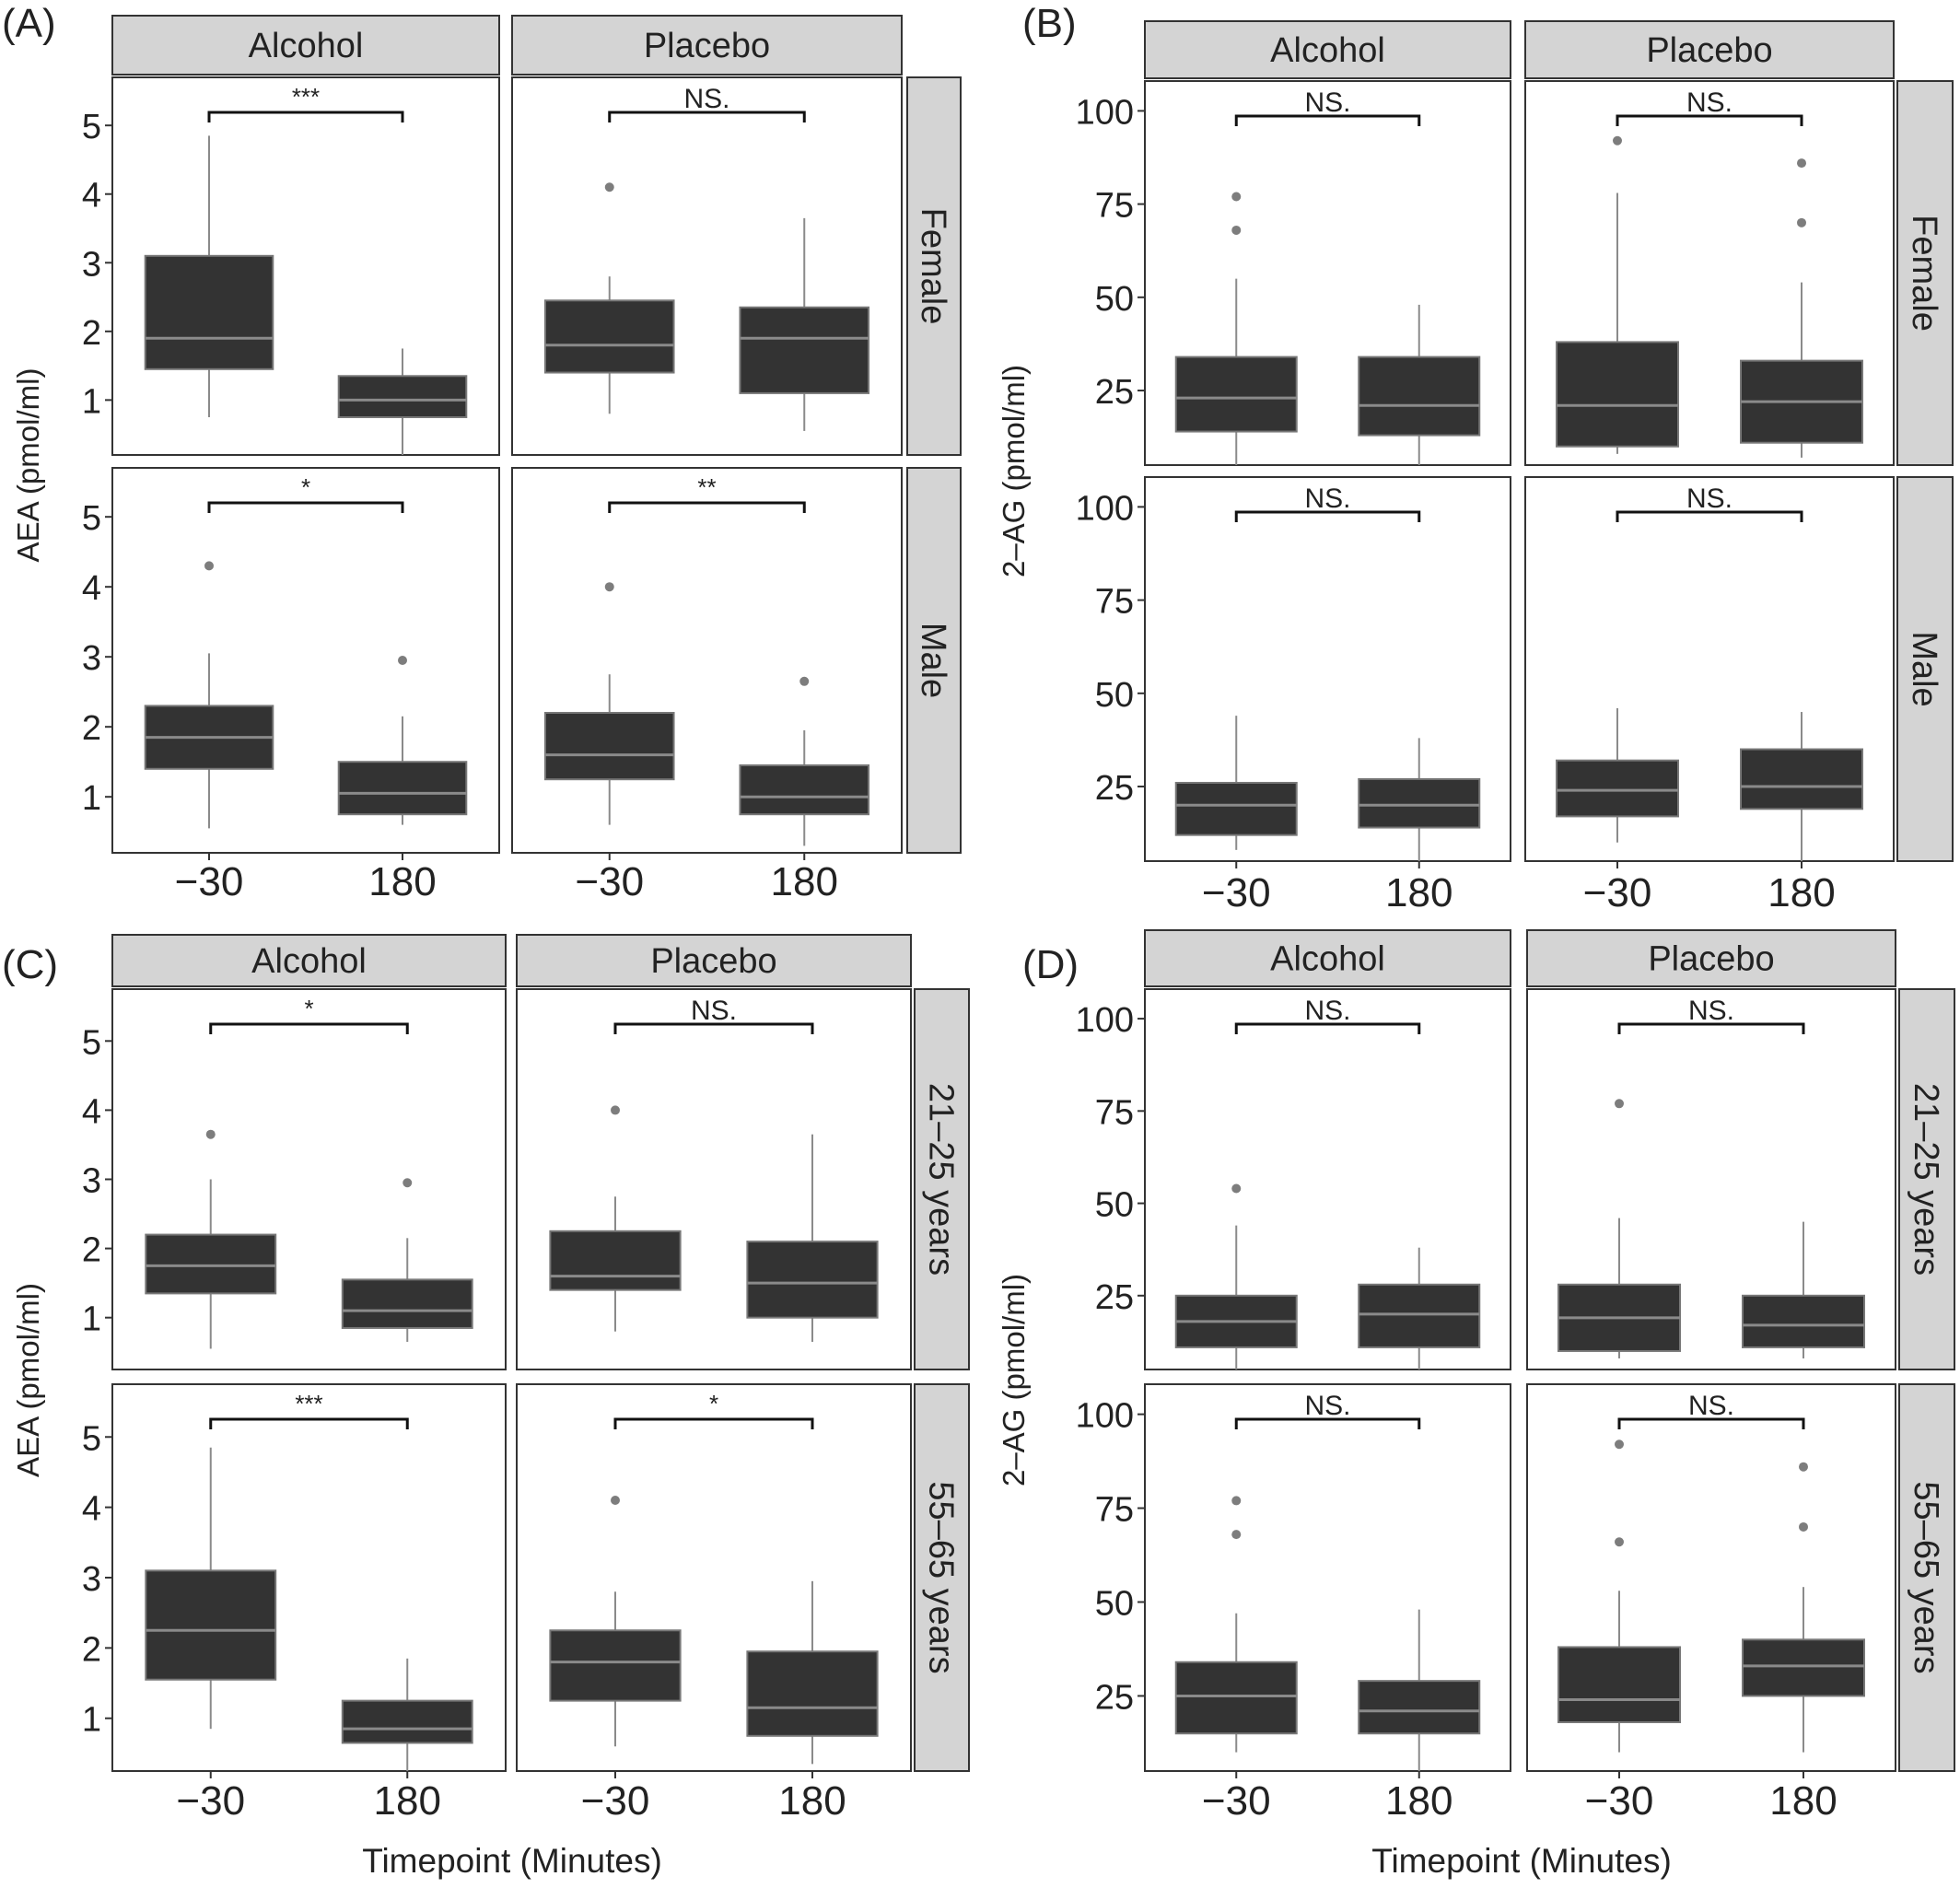 The width and height of the screenshot is (1960, 1888). I want to click on subfigure-label: (C), so click(30, 964).